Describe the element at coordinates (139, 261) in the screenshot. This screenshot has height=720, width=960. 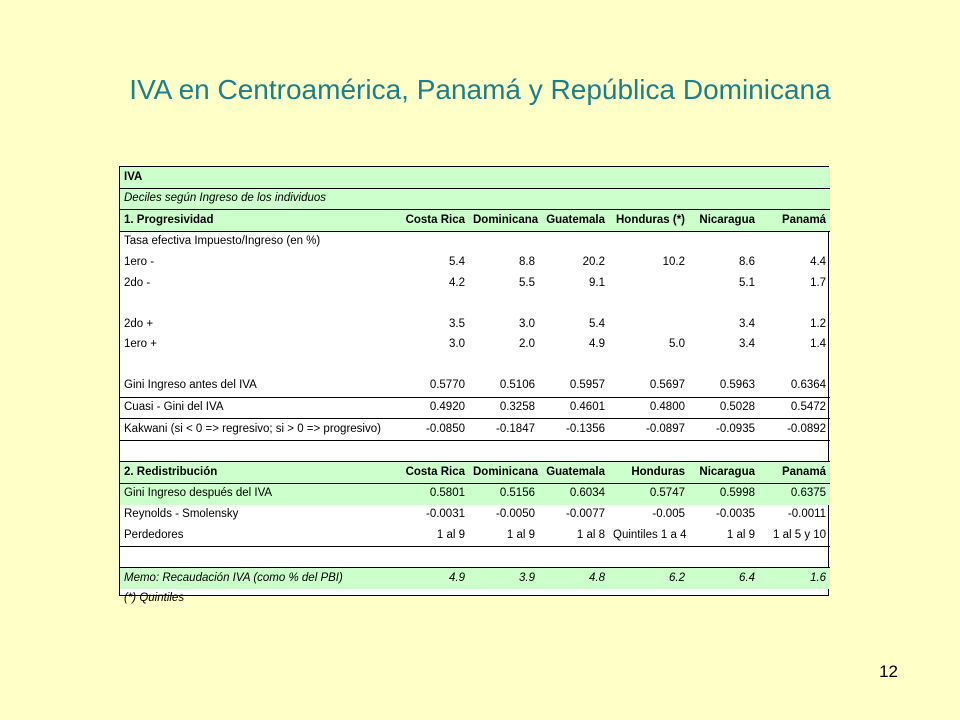
I see `row-label: 1ero -` at that location.